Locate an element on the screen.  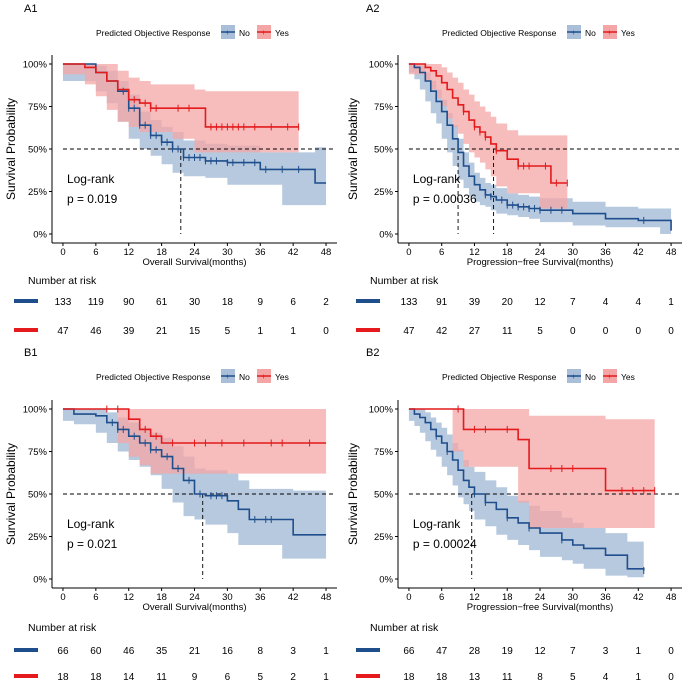
risk-count-yes: 39 is located at coordinates (129, 331).